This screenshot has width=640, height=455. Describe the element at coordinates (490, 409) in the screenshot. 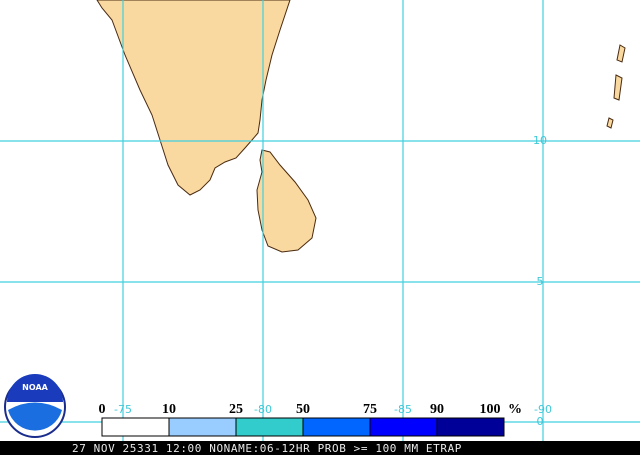

I see `legend-label: 100` at that location.